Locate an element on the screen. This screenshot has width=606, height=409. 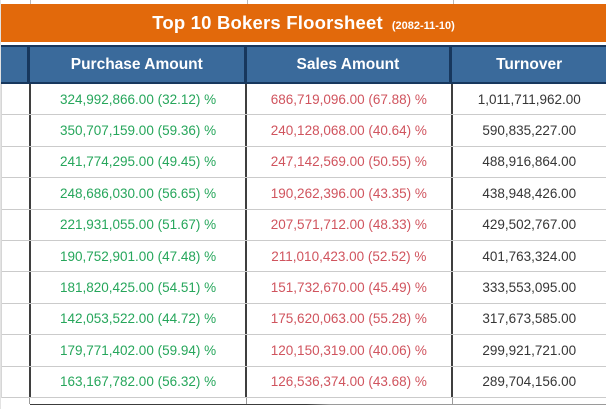
sales-amount-cell: 240,128,068.00 (40.64) % is located at coordinates (350, 130).